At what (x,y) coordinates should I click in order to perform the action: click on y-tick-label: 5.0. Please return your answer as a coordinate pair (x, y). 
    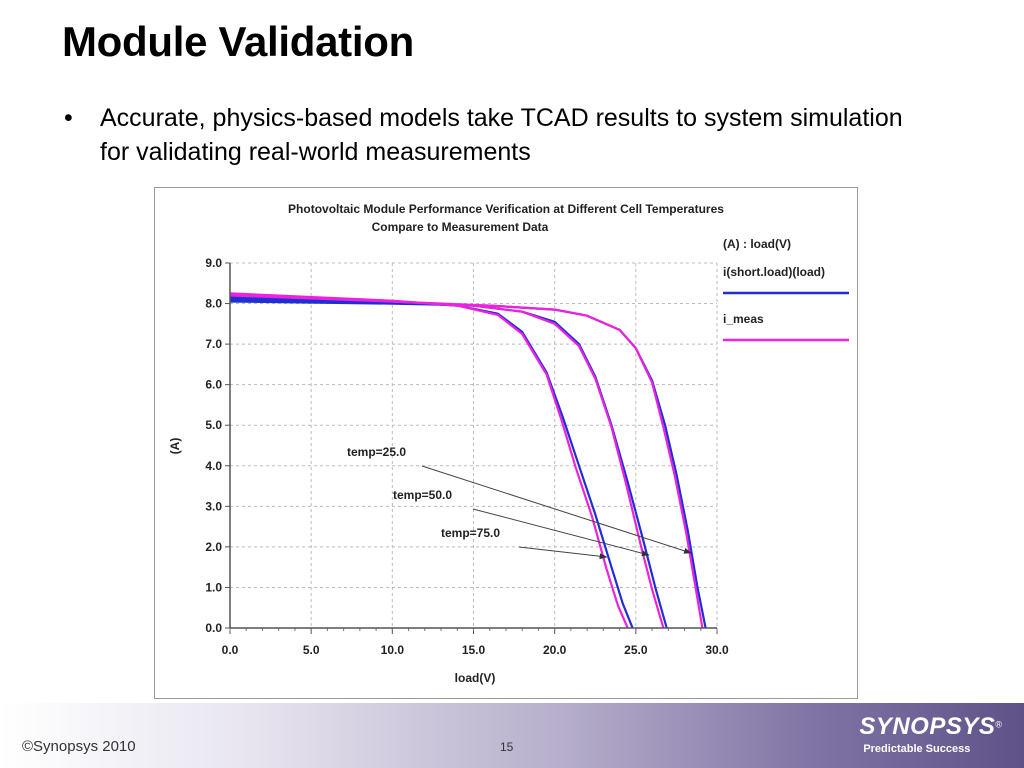
    Looking at the image, I should click on (213, 425).